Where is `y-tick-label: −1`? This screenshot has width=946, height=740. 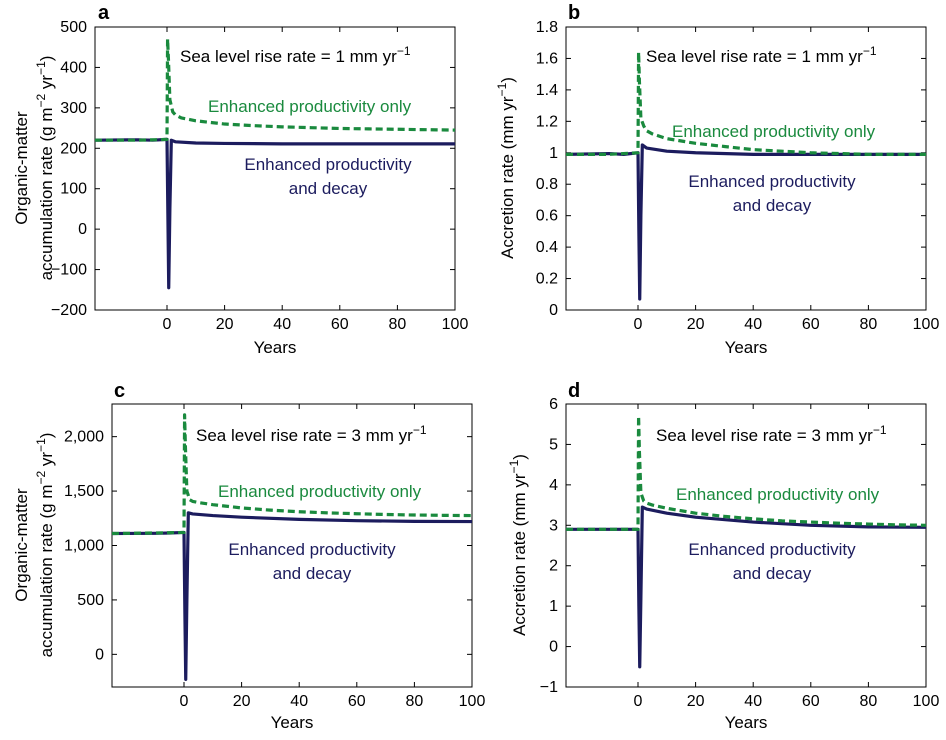 y-tick-label: −1 is located at coordinates (549, 687).